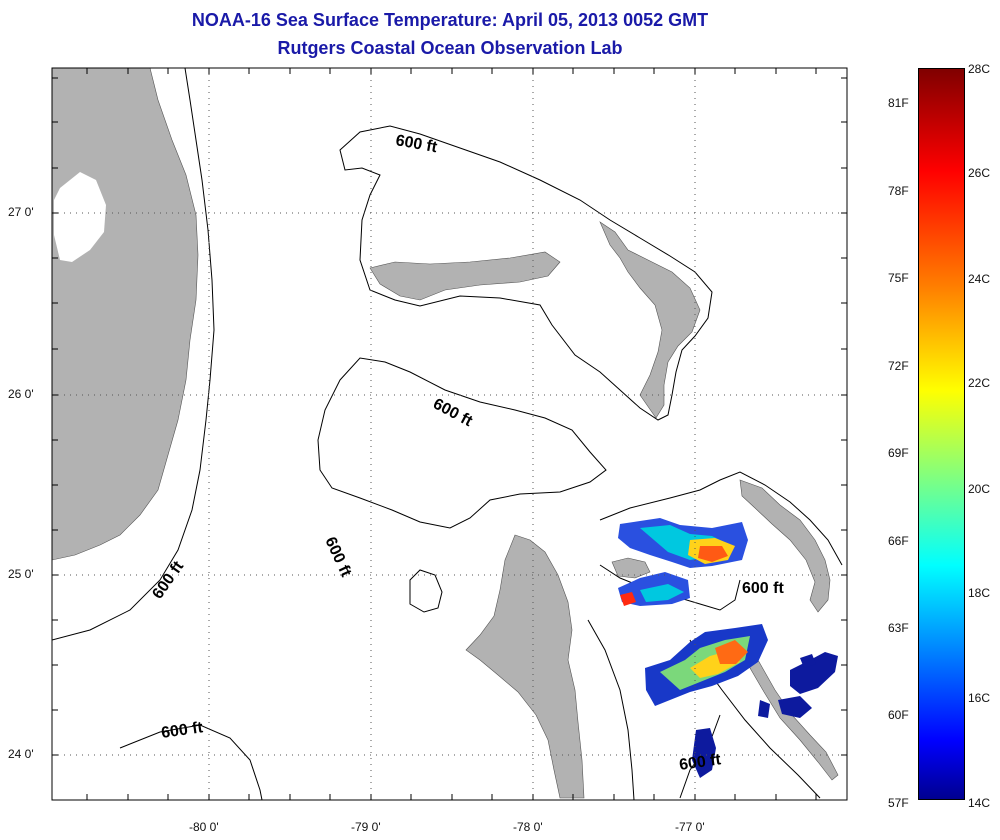  Describe the element at coordinates (979, 173) in the screenshot. I see `cbar-c-26: 26C` at that location.